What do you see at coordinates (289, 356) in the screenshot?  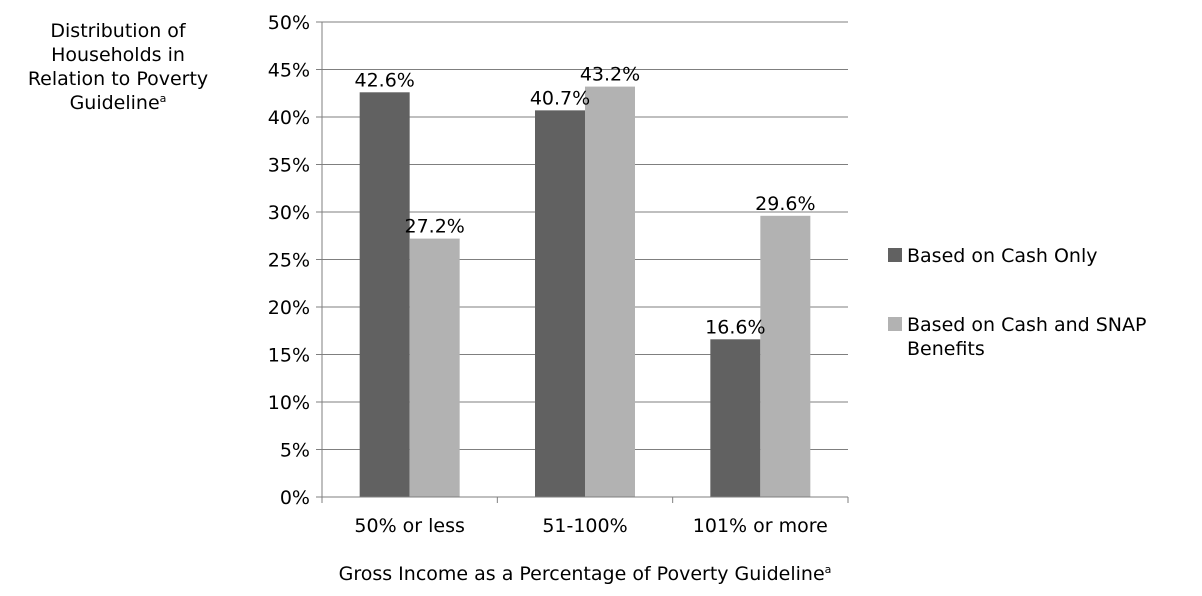 I see `y-tick-label: 15%` at bounding box center [289, 356].